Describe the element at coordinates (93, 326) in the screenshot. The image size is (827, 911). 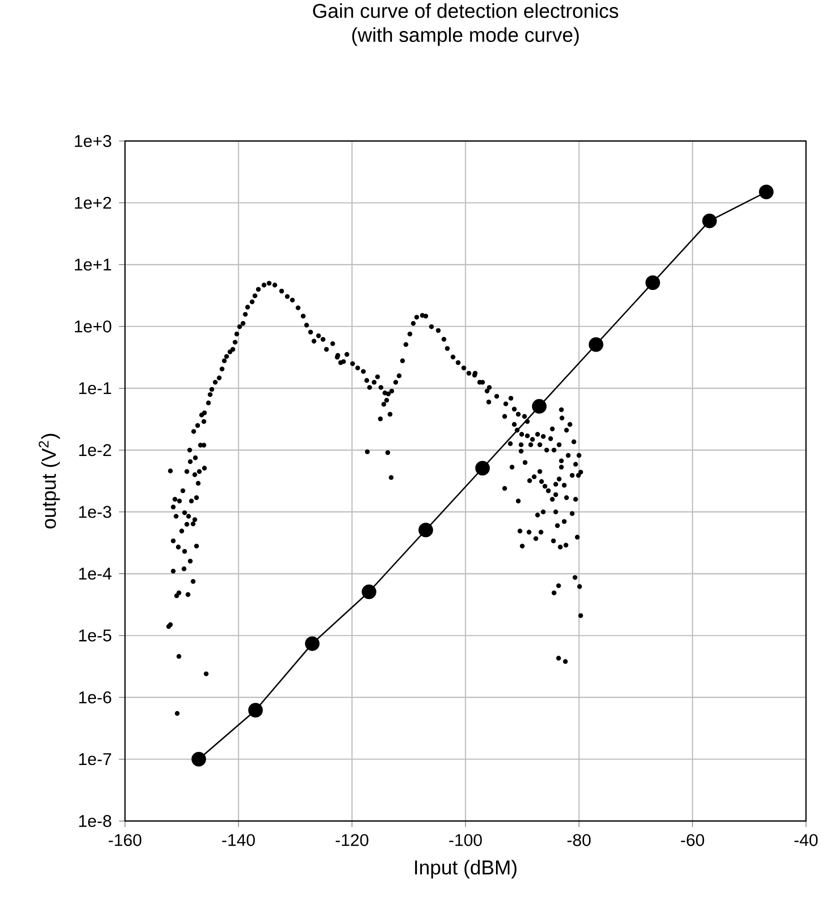
I see `y-tick-label: 1e+0` at that location.